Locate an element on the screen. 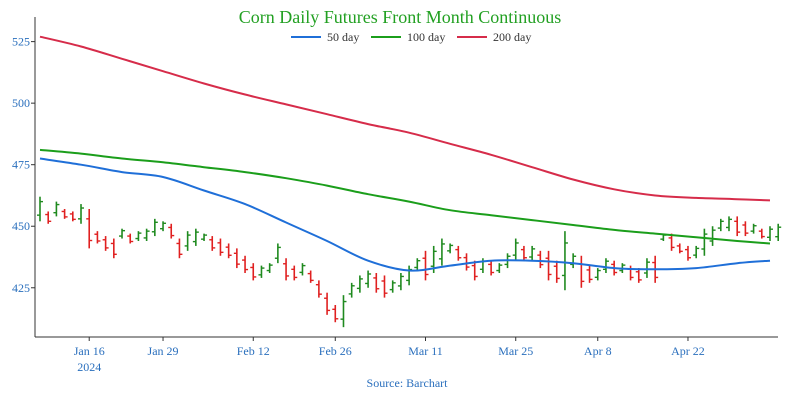  x-tick-label: Jan 16 is located at coordinates (89, 351).